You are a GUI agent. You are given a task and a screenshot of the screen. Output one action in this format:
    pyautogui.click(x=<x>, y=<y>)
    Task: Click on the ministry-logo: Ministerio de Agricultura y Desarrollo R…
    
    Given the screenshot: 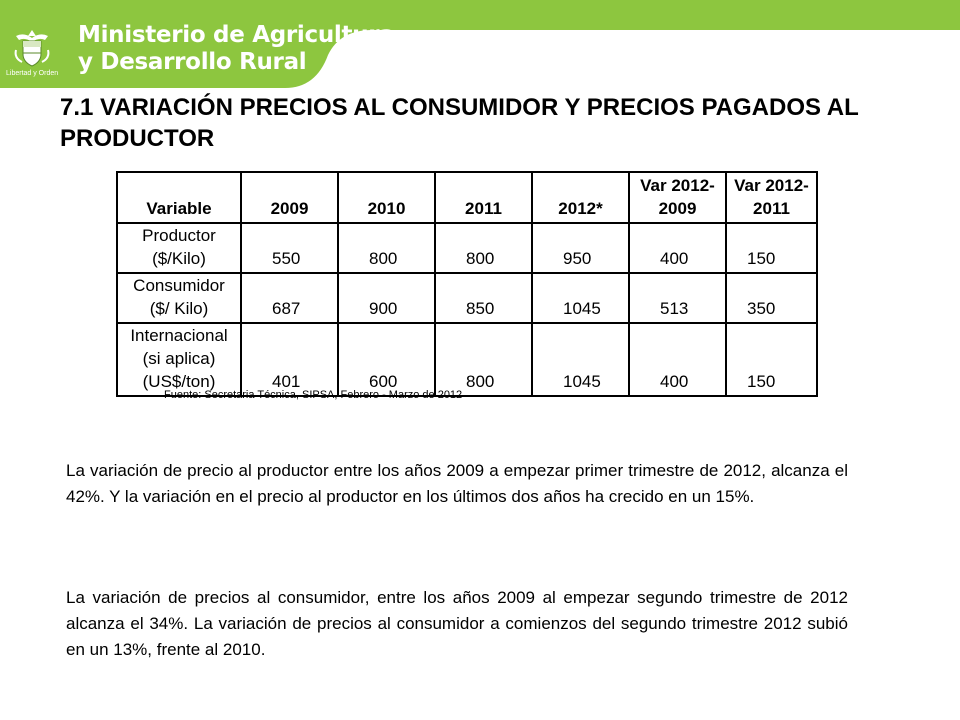 What is the action you would take?
    pyautogui.click(x=236, y=49)
    